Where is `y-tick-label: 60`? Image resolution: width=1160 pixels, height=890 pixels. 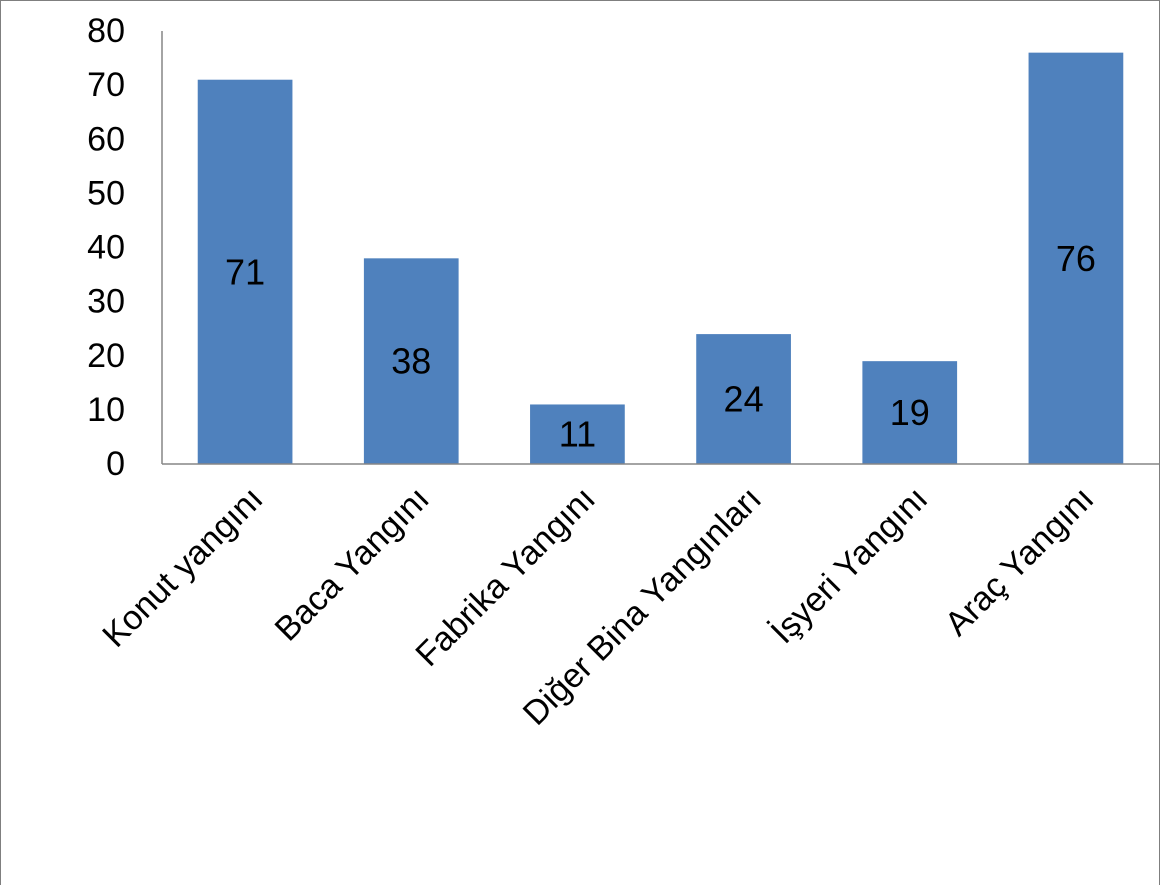 y-tick-label: 60 is located at coordinates (106, 139).